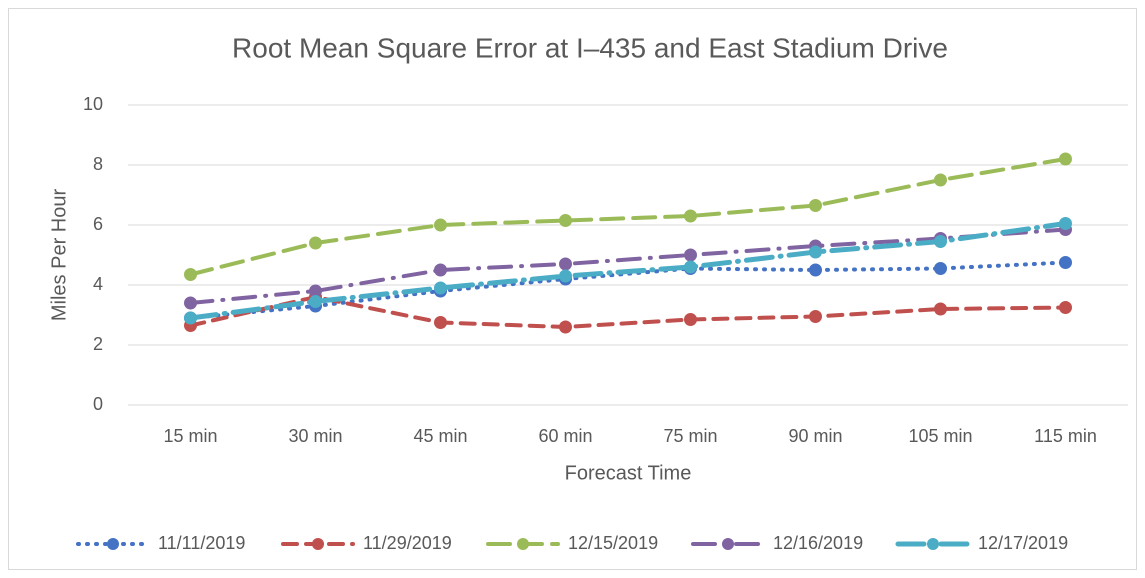 The image size is (1145, 578). Describe the element at coordinates (98, 404) in the screenshot. I see `y-tick-label: 0` at that location.